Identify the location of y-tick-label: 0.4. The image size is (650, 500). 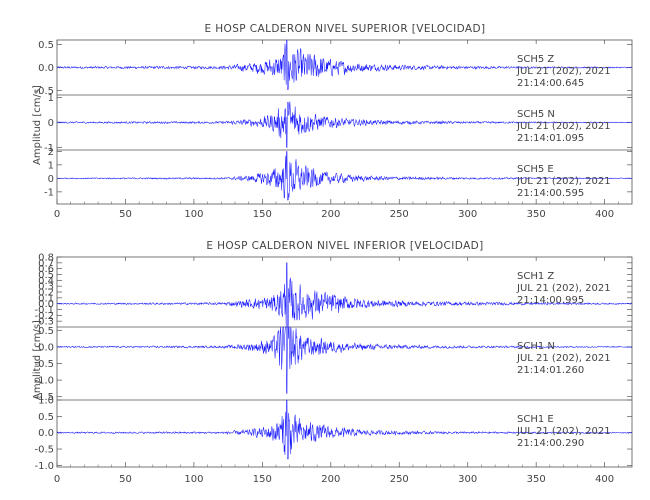
(46, 281).